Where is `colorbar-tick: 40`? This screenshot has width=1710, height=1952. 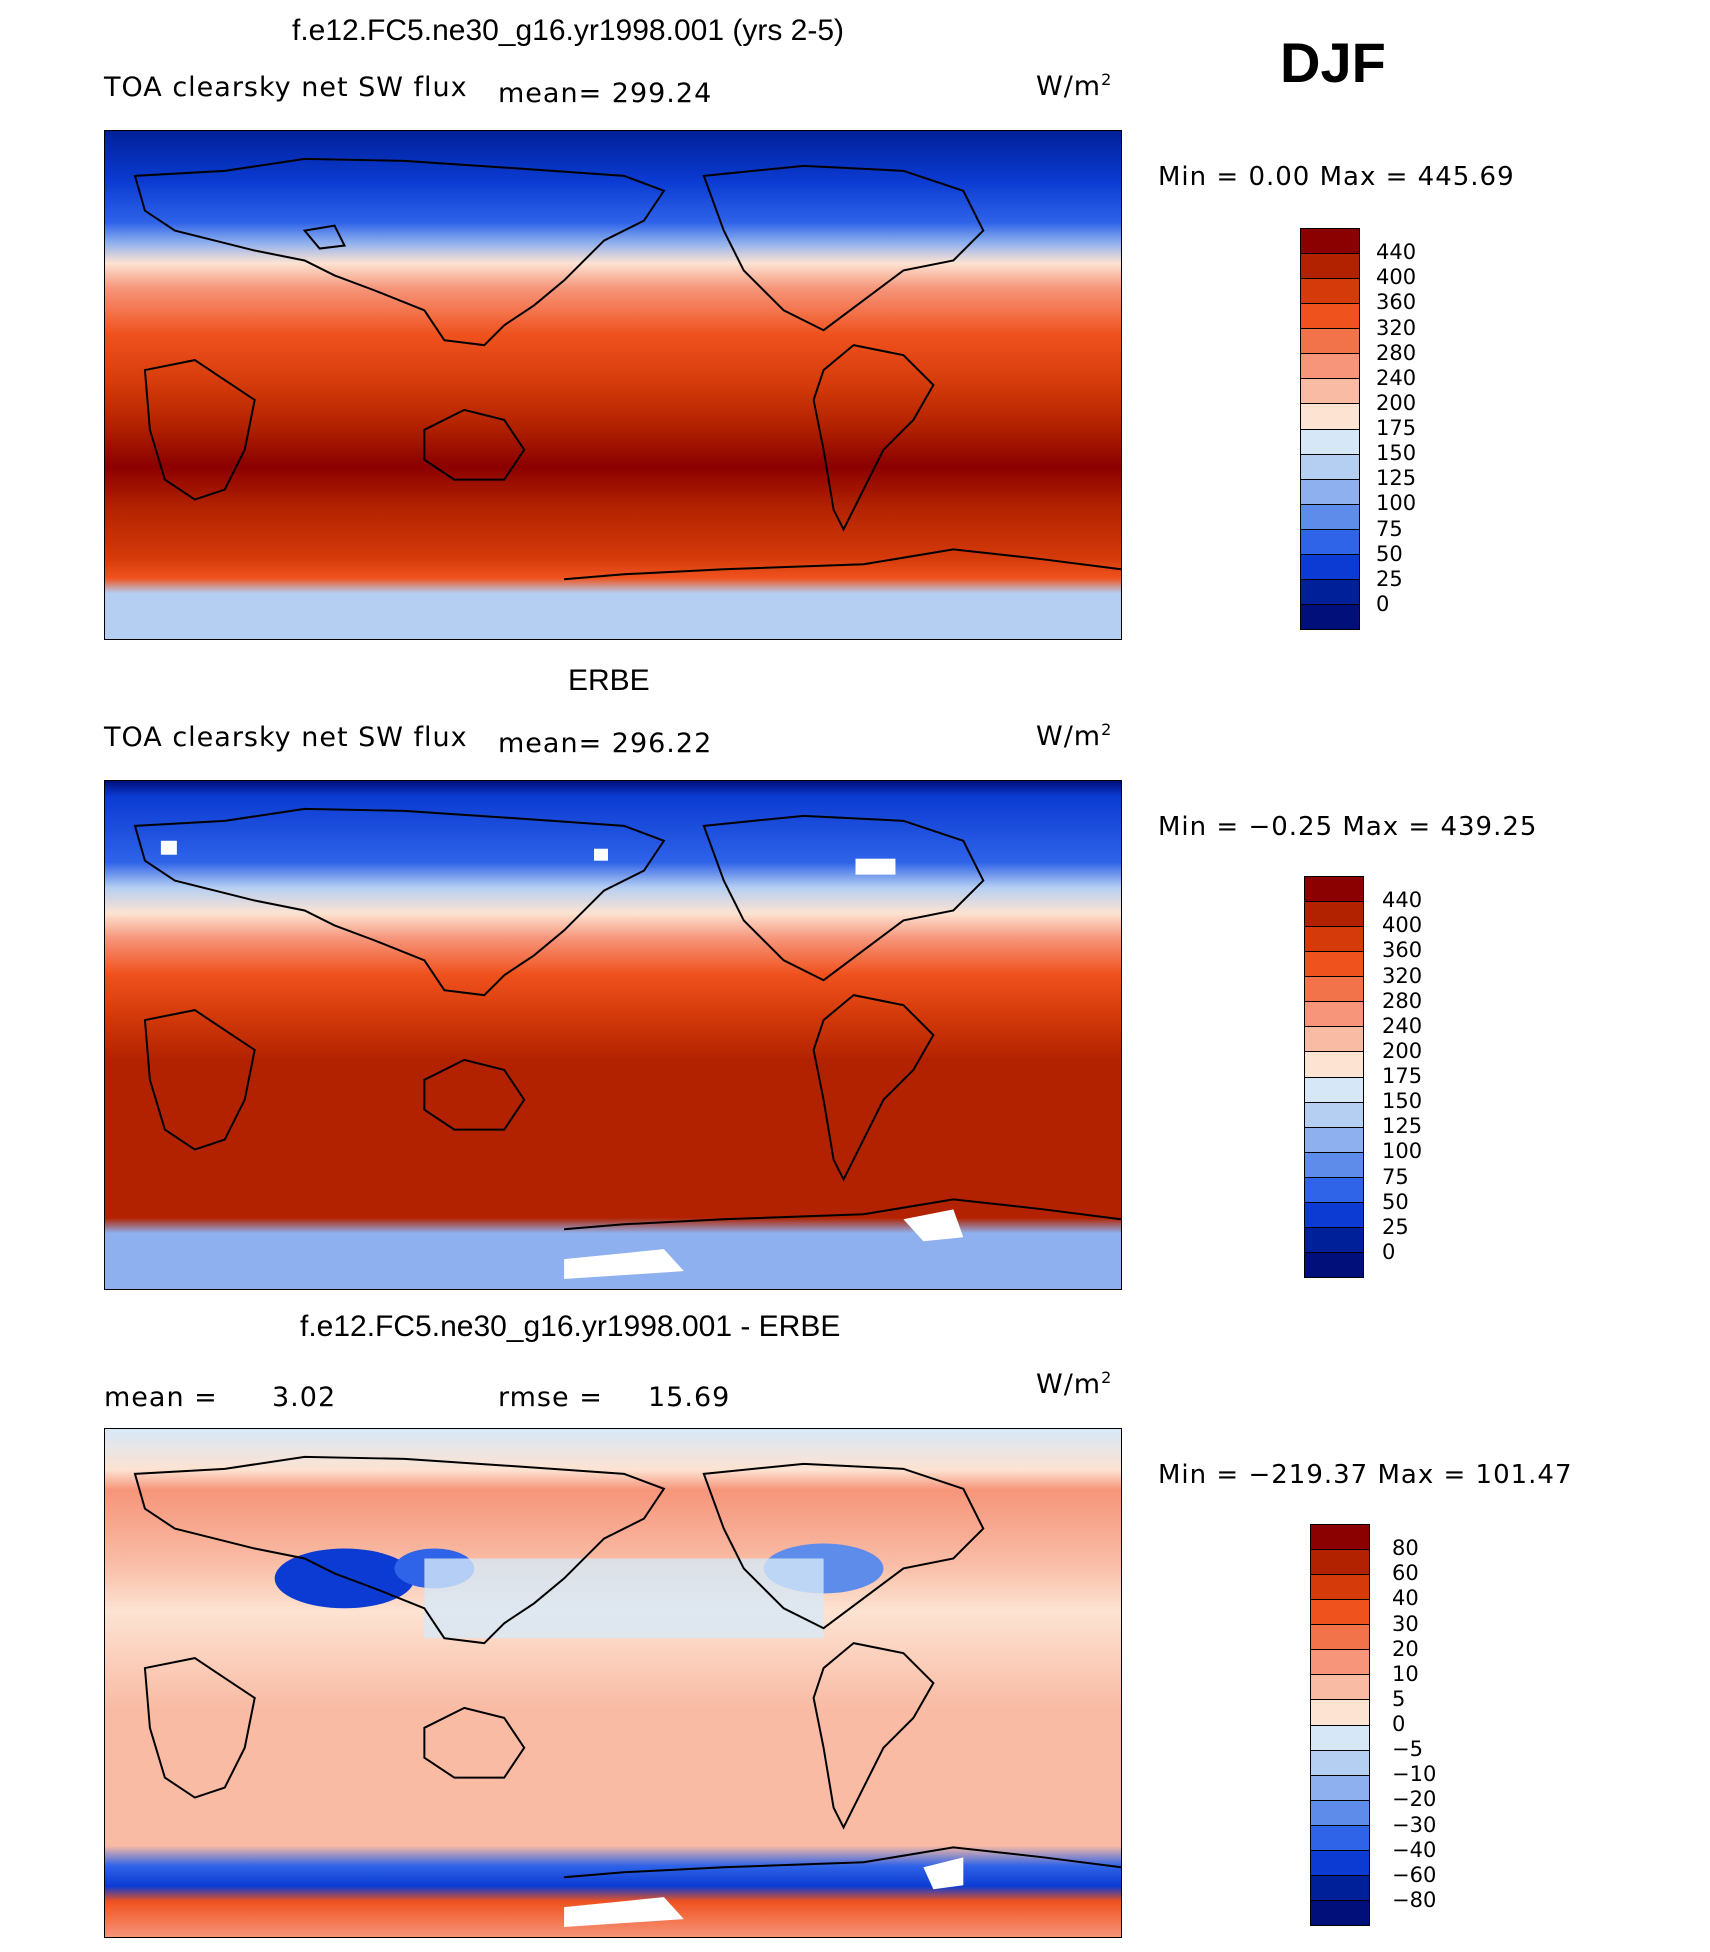 colorbar-tick: 40 is located at coordinates (1405, 1598).